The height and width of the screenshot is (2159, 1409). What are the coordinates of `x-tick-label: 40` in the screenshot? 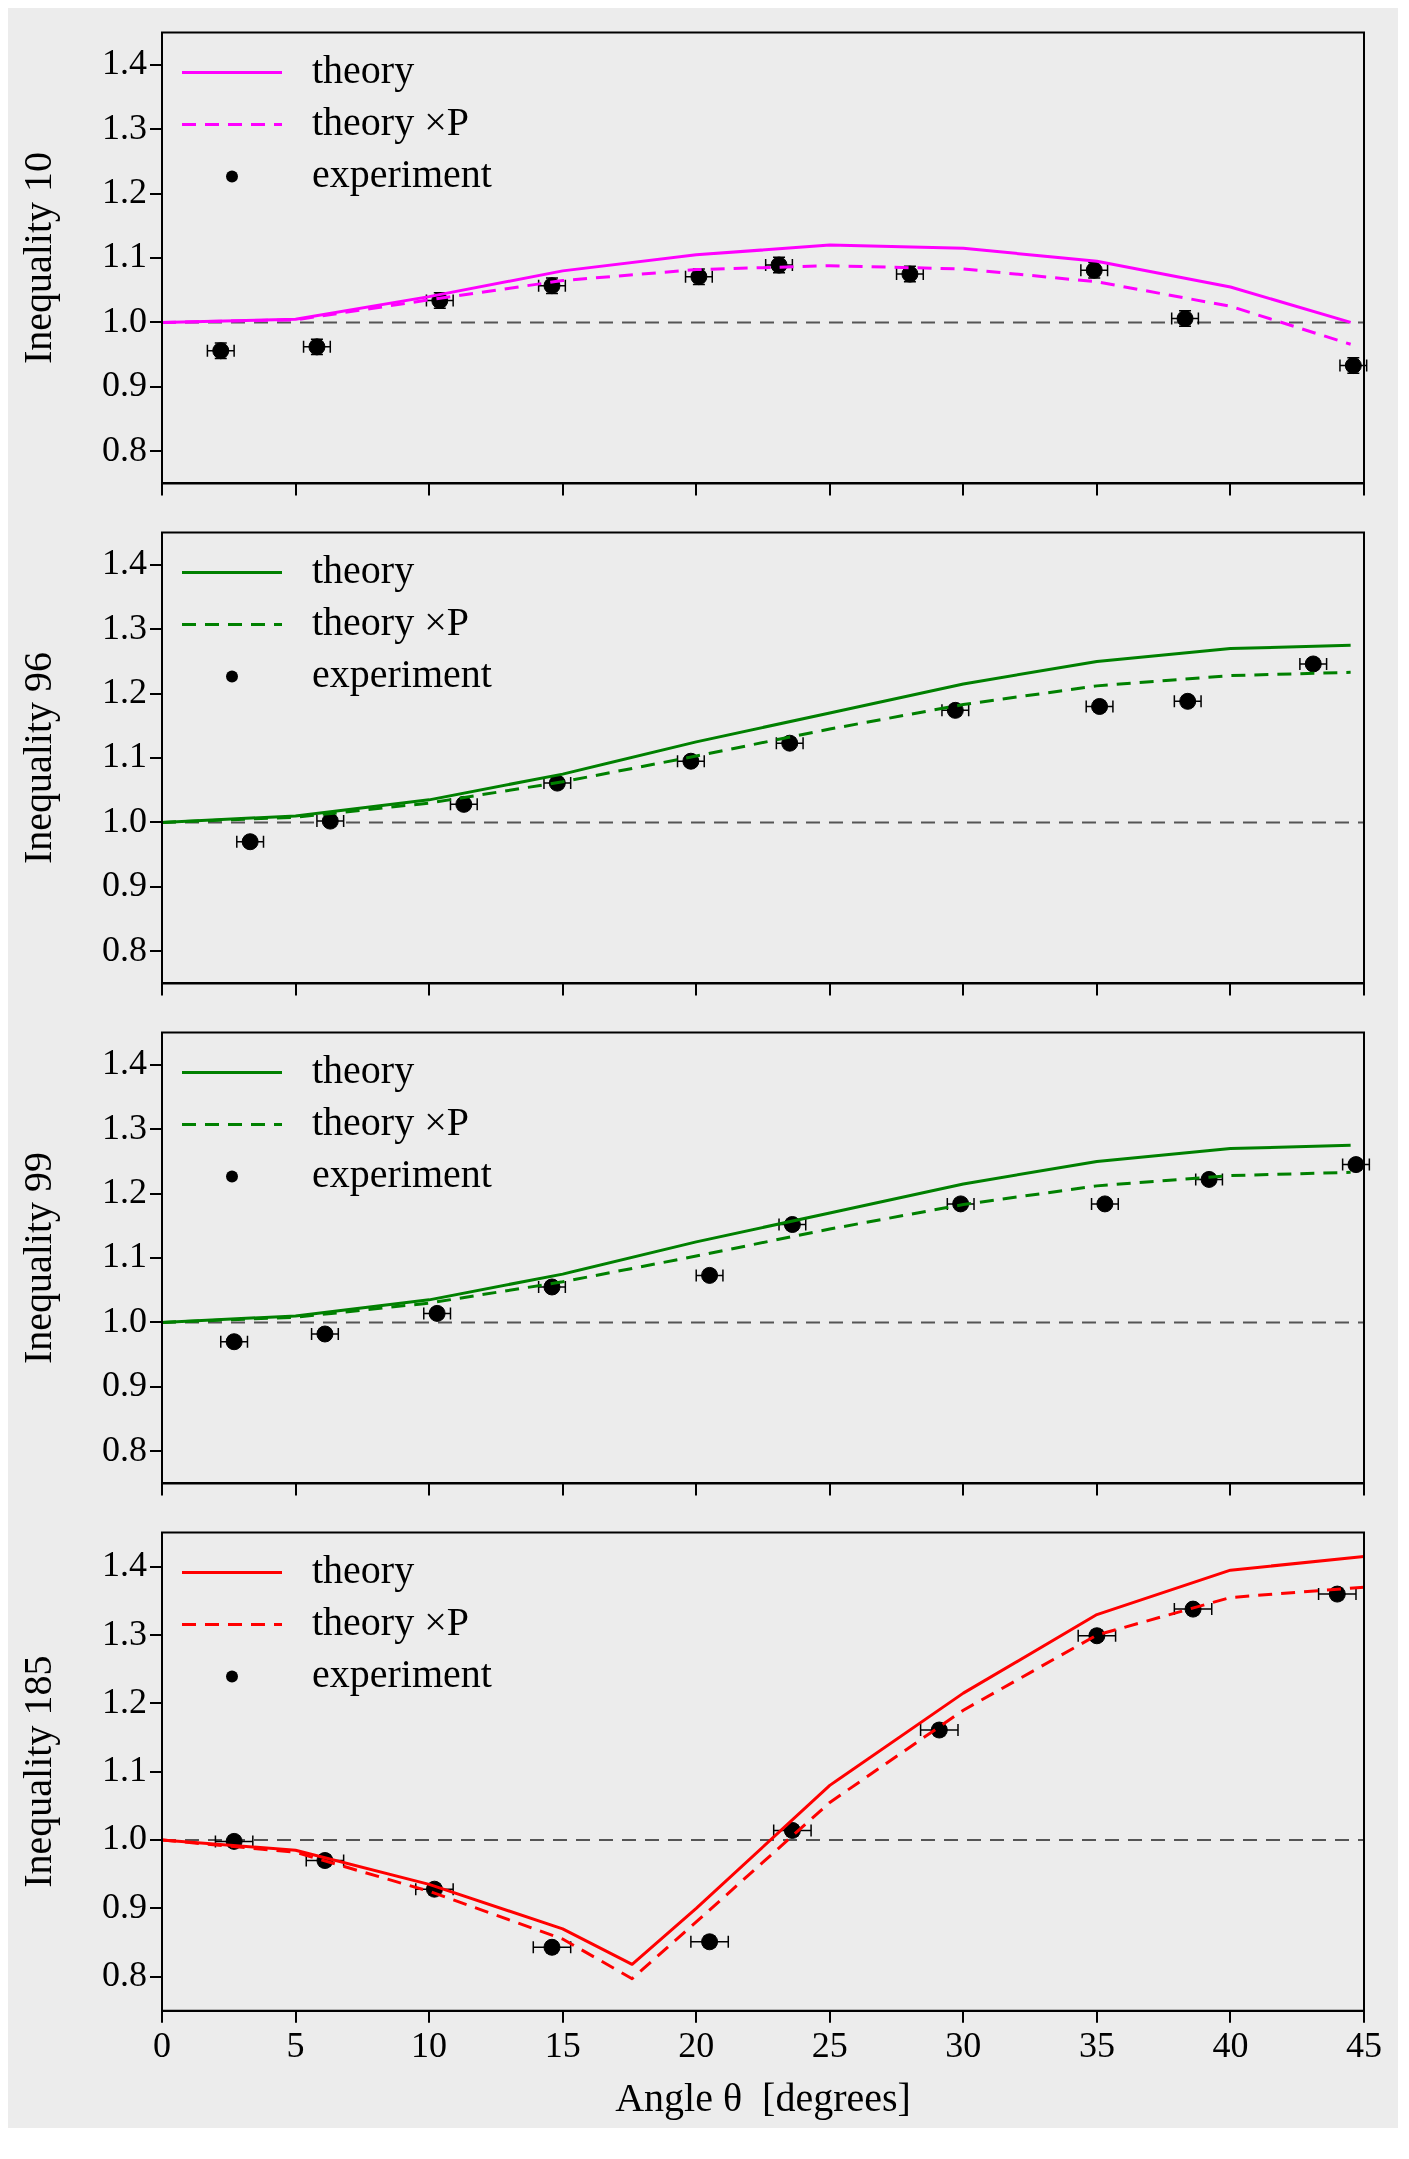 It's located at (1230, 2044).